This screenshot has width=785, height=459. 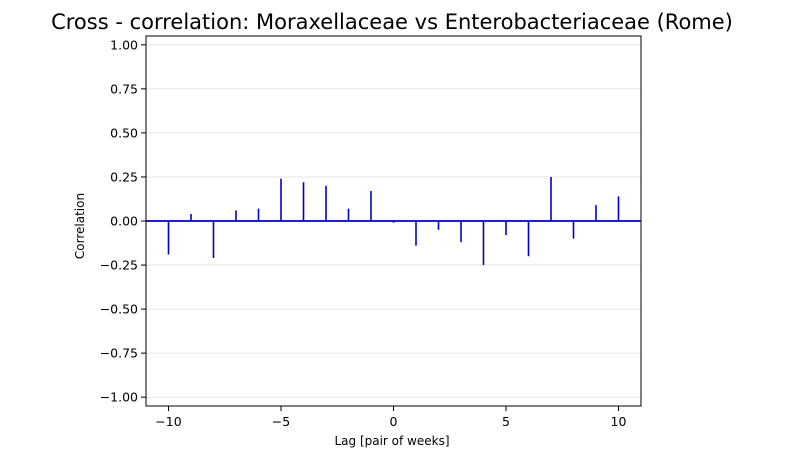 I want to click on x-tick-label: 10, so click(x=619, y=421).